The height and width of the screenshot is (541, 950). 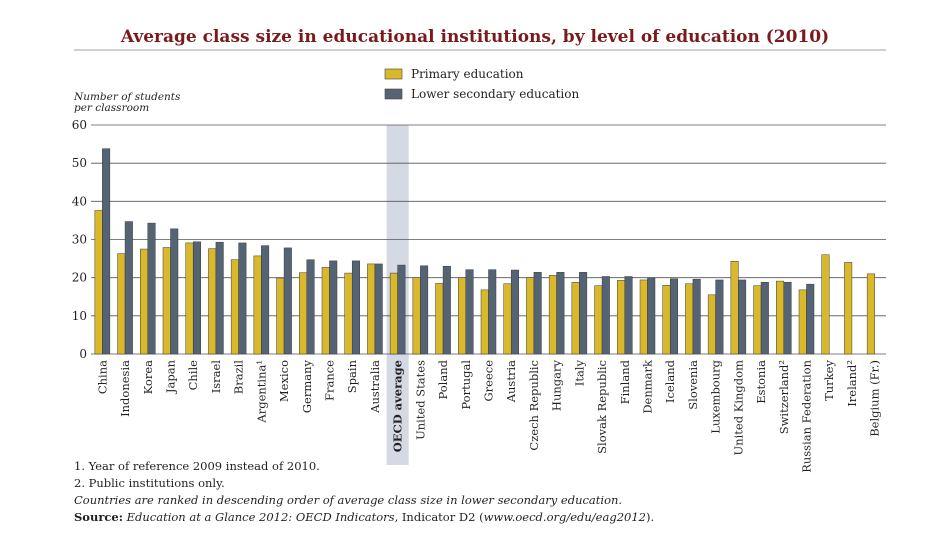 What do you see at coordinates (439, 517) in the screenshot?
I see `source-indicator: , Indicator D2 (` at bounding box center [439, 517].